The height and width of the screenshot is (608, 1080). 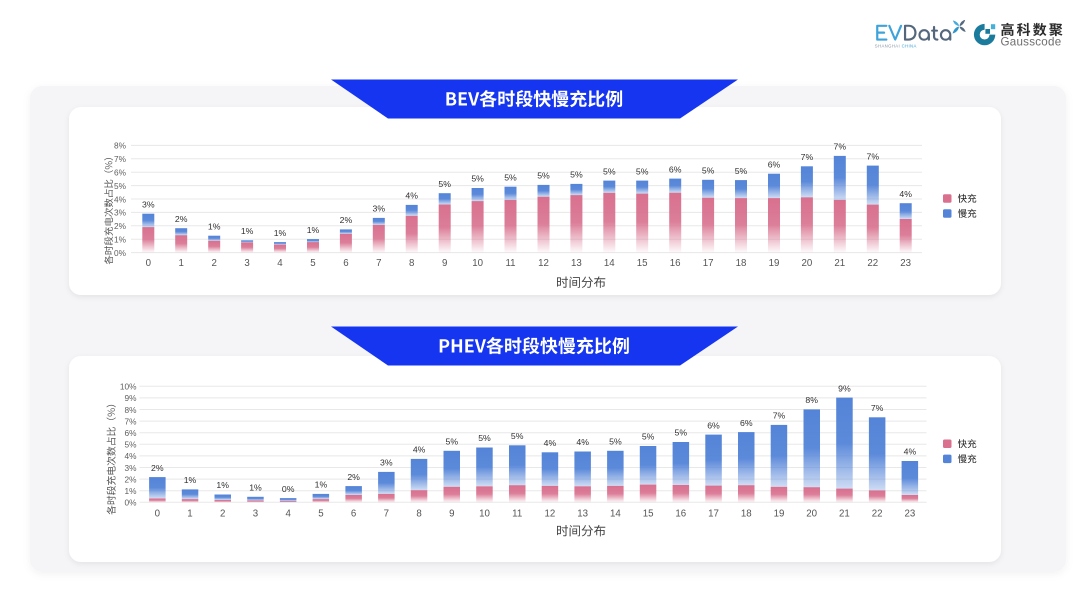 I want to click on svg-text: 10%, so click(x=128, y=387).